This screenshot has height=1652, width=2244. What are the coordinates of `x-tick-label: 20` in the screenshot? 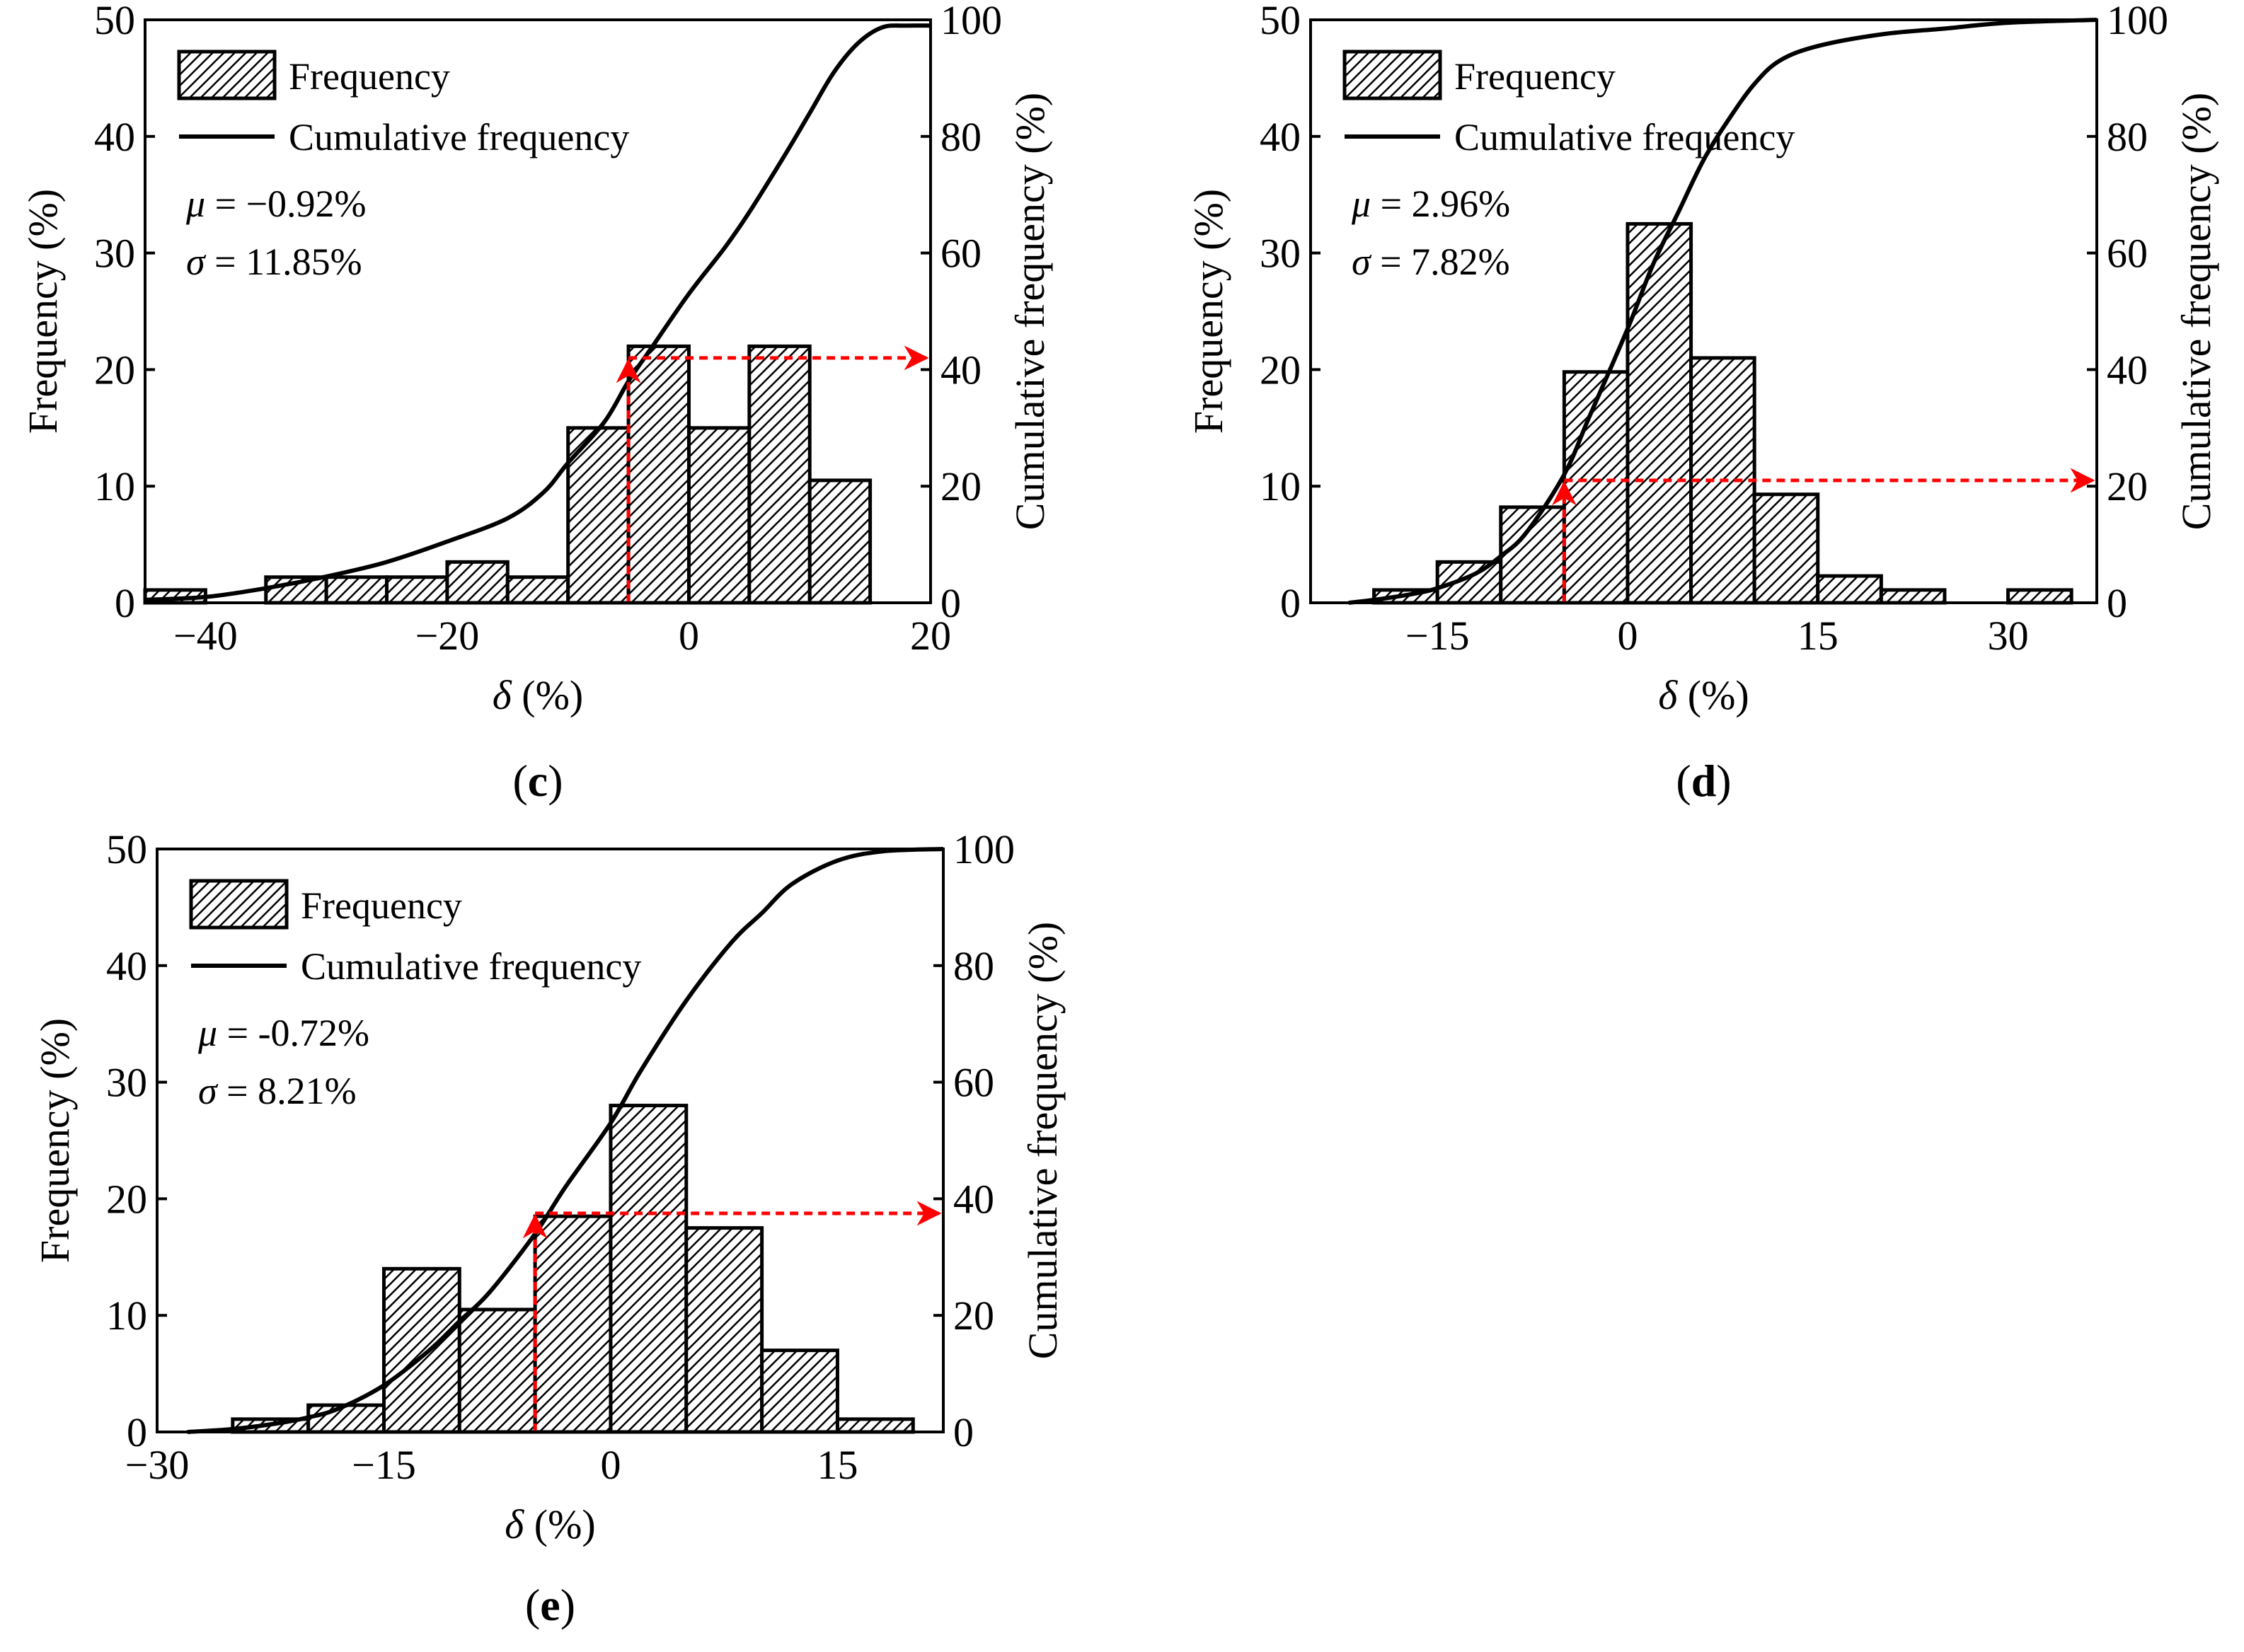 It's located at (930, 636).